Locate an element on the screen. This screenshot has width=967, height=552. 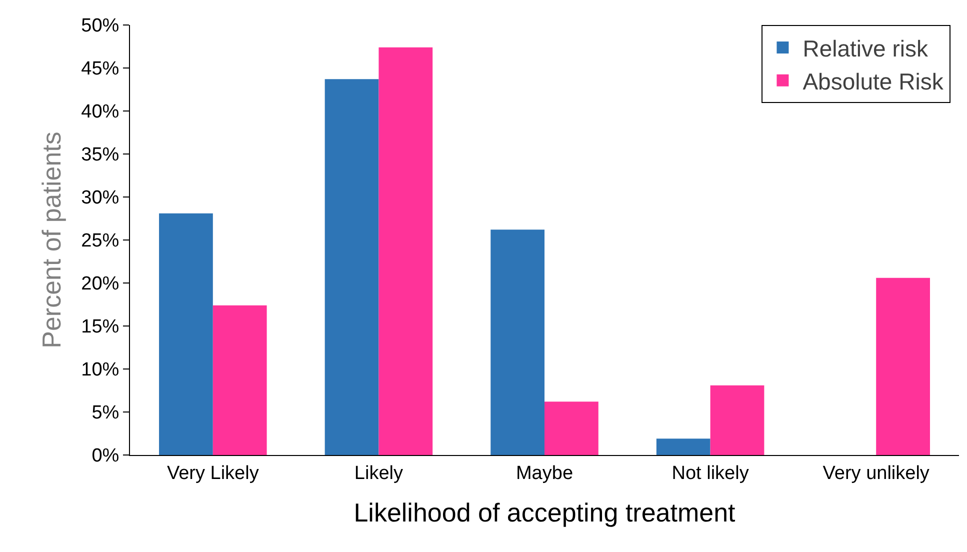
x-tick-label: Maybe is located at coordinates (545, 473).